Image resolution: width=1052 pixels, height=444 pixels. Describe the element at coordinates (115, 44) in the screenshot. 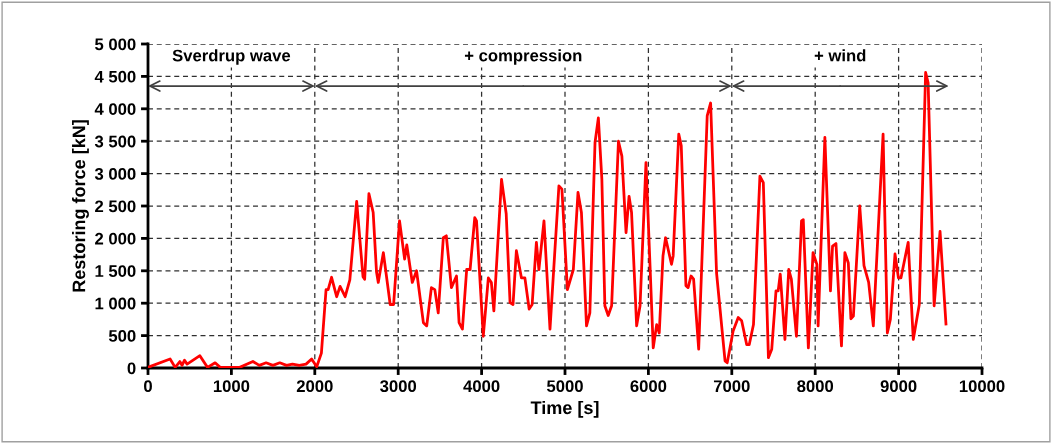

I see `y-tick-label: 5 000` at that location.